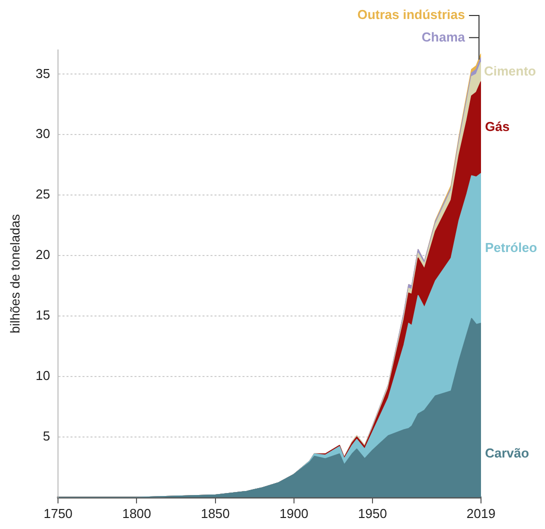  What do you see at coordinates (444, 36) in the screenshot?
I see `series-label: Chama` at bounding box center [444, 36].